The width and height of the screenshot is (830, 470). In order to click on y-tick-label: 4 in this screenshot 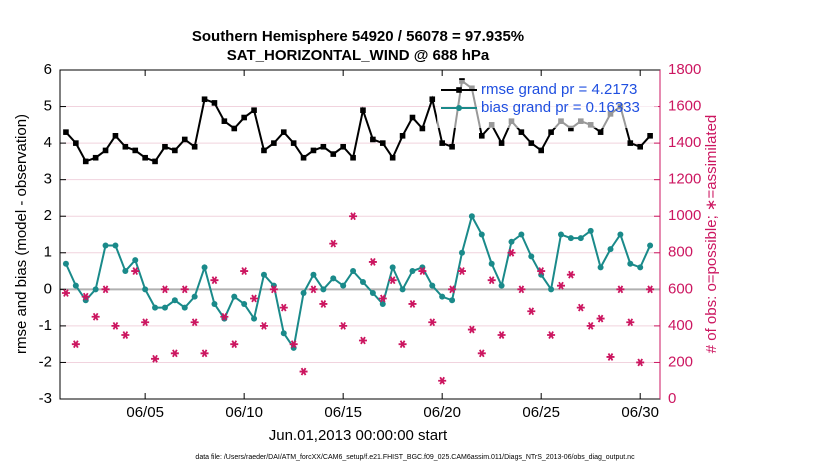, I will do `click(48, 142)`.